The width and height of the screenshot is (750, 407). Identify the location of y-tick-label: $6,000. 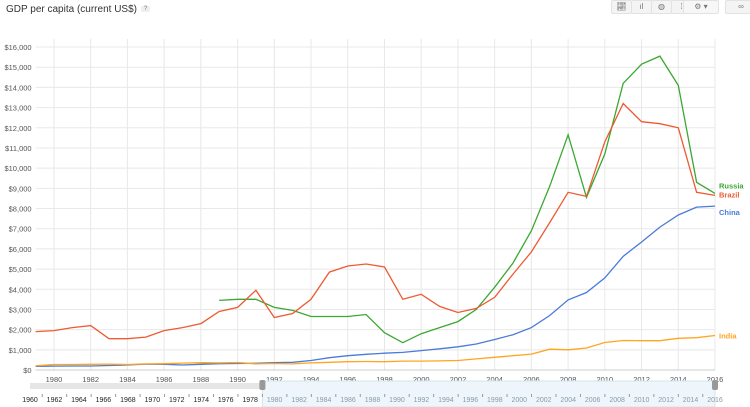
(20, 249).